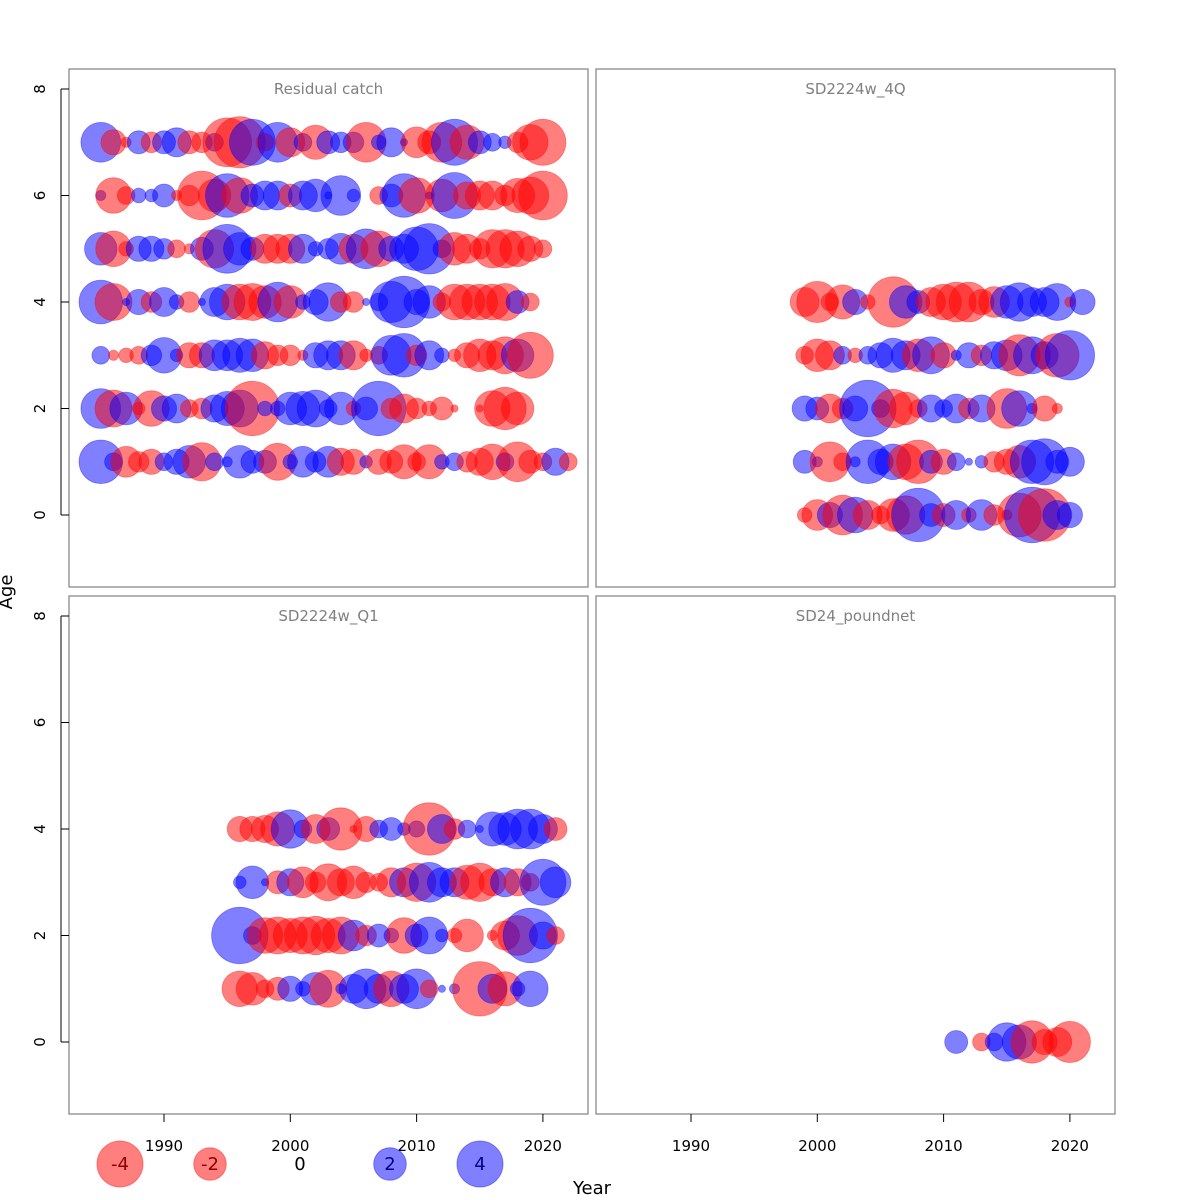 The height and width of the screenshot is (1200, 1200). I want to click on bubble-age4-2019, so click(530, 302).